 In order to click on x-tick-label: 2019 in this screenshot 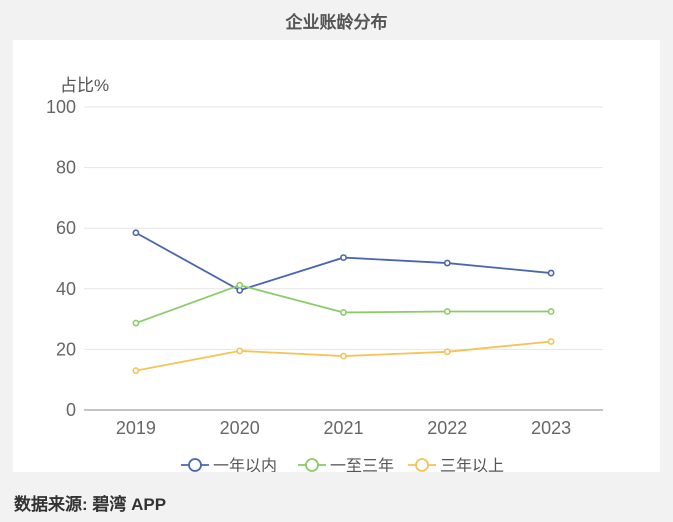, I will do `click(136, 428)`.